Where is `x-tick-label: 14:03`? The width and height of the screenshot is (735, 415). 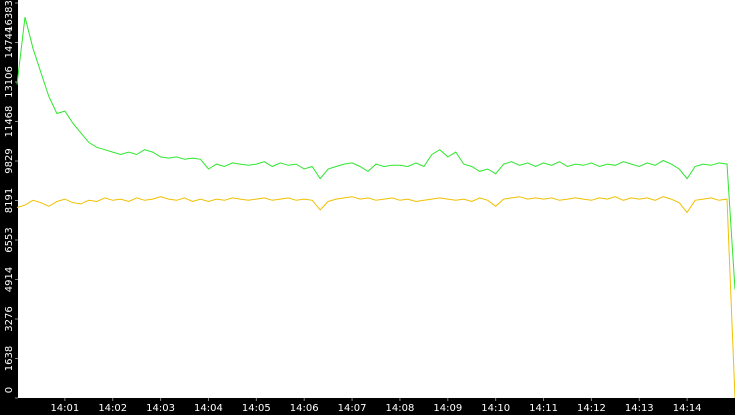
x-tick-label: 14:03 is located at coordinates (160, 408).